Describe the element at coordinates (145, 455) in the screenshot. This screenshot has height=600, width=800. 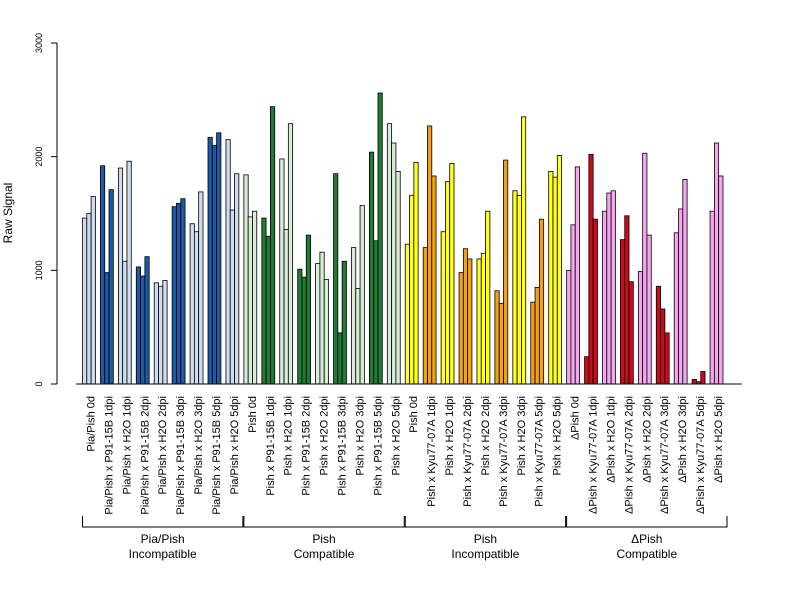
I see `x-tick-label: Pia/Pish x P91-15B 2dpi` at that location.